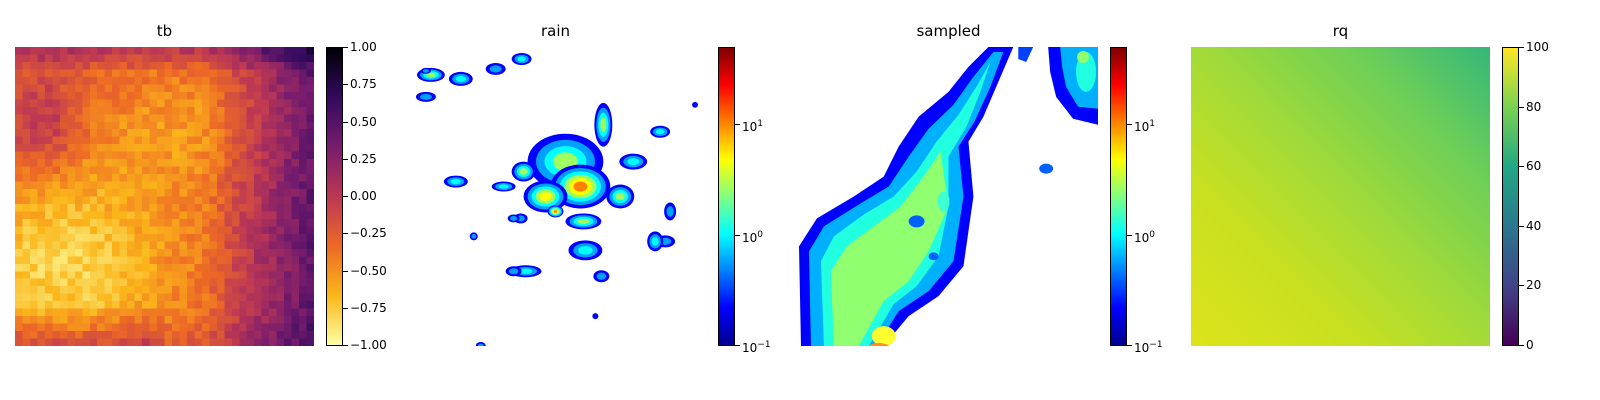  I want to click on colorbar-tick-label: −0.50, so click(368, 270).